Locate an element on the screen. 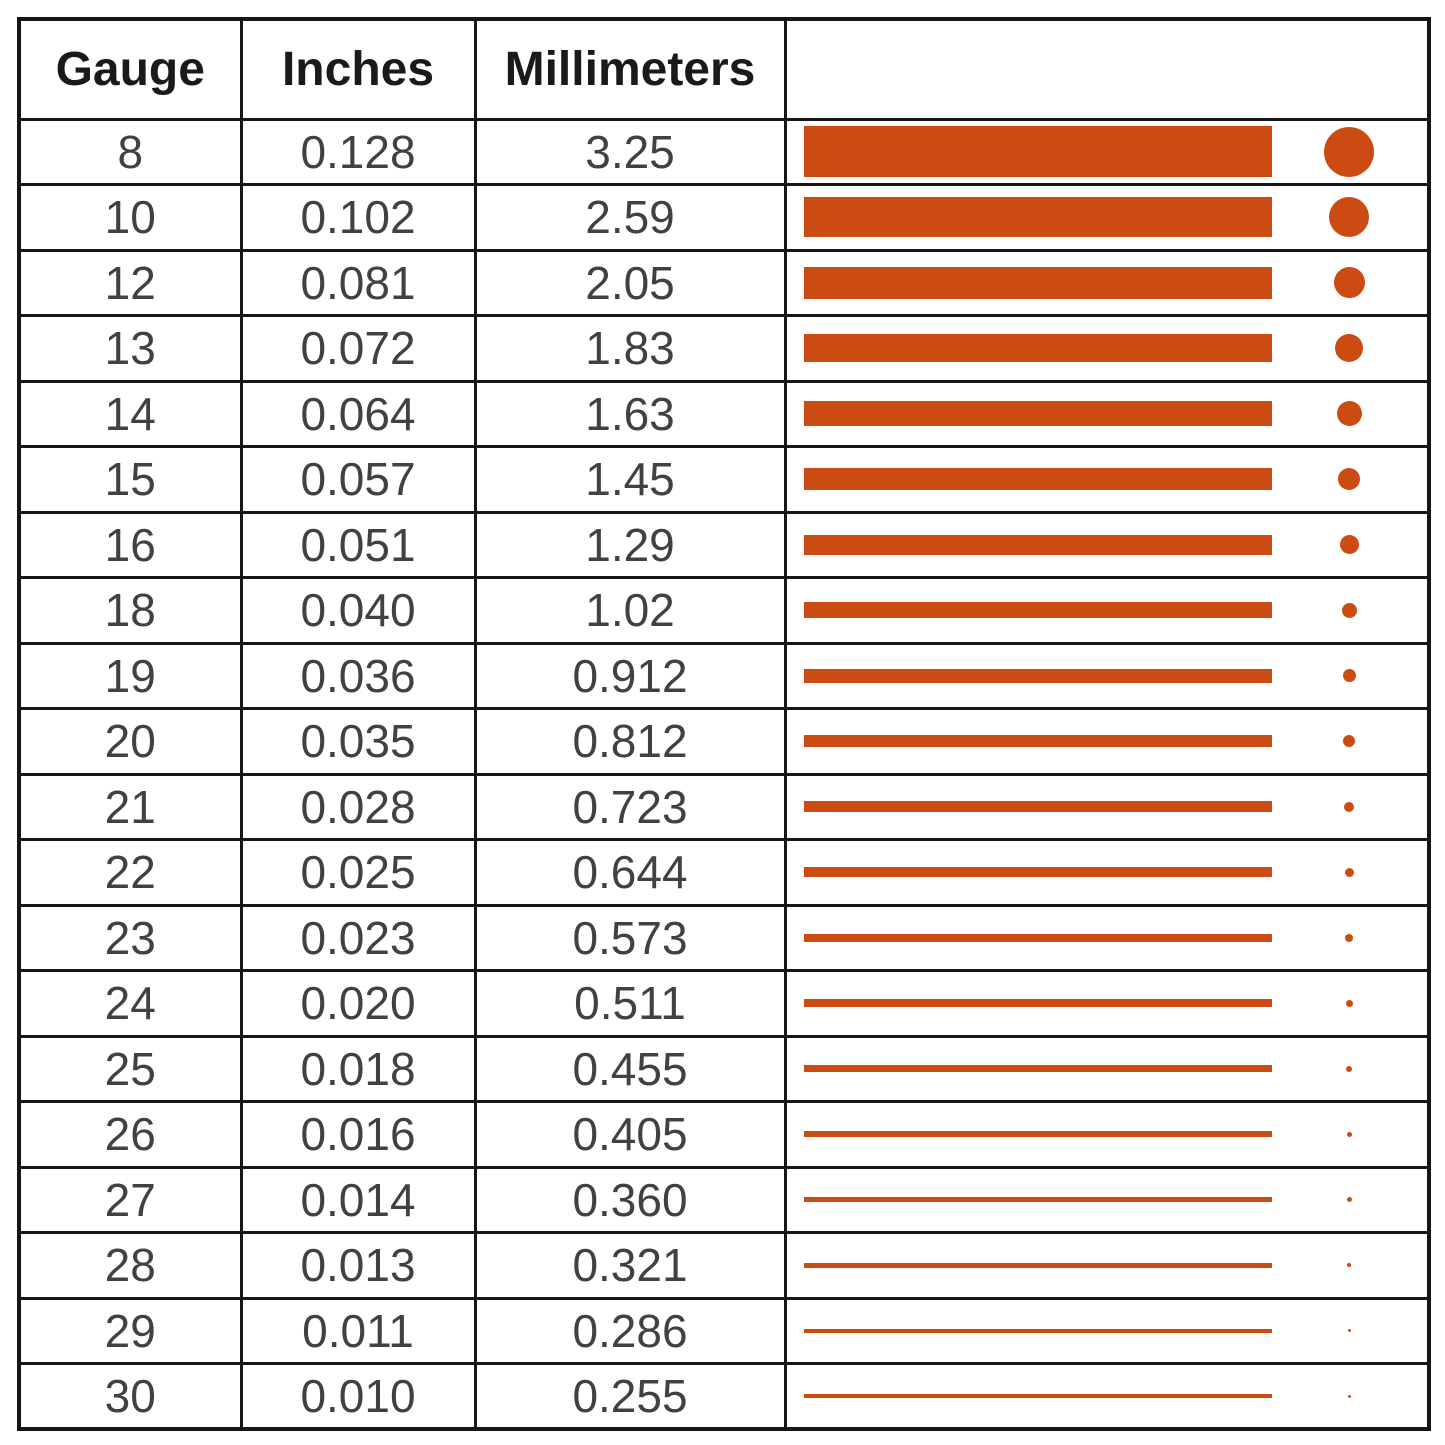 This screenshot has width=1445, height=1445. table-row: 26 0.016 0.405 is located at coordinates (724, 1134).